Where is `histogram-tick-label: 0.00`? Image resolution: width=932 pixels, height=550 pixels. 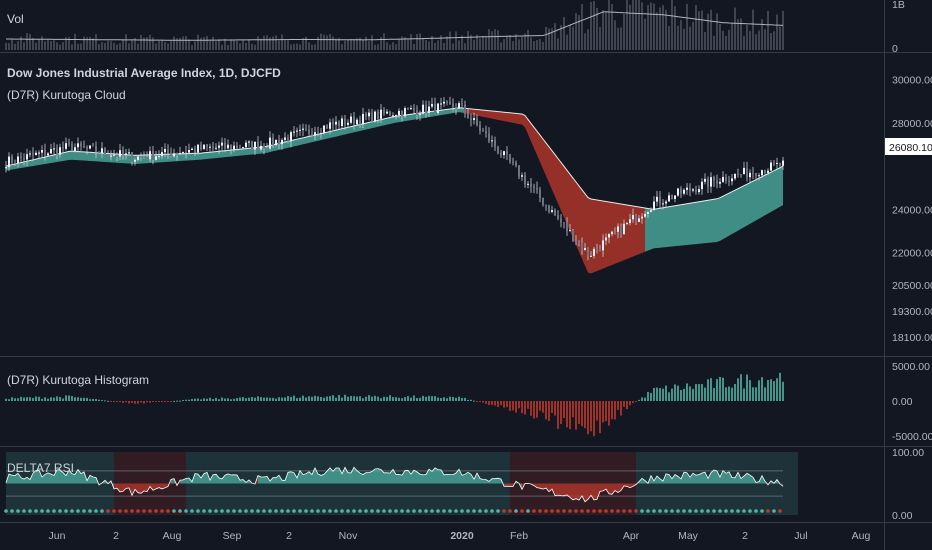
histogram-tick-label: 0.00 is located at coordinates (902, 402).